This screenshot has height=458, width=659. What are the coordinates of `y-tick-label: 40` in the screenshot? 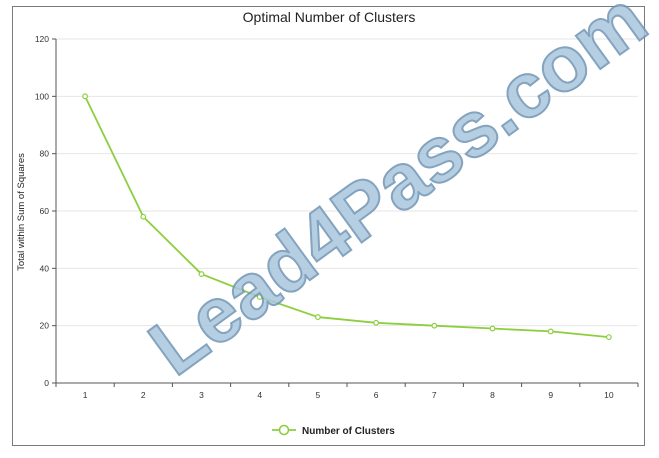 It's located at (45, 268).